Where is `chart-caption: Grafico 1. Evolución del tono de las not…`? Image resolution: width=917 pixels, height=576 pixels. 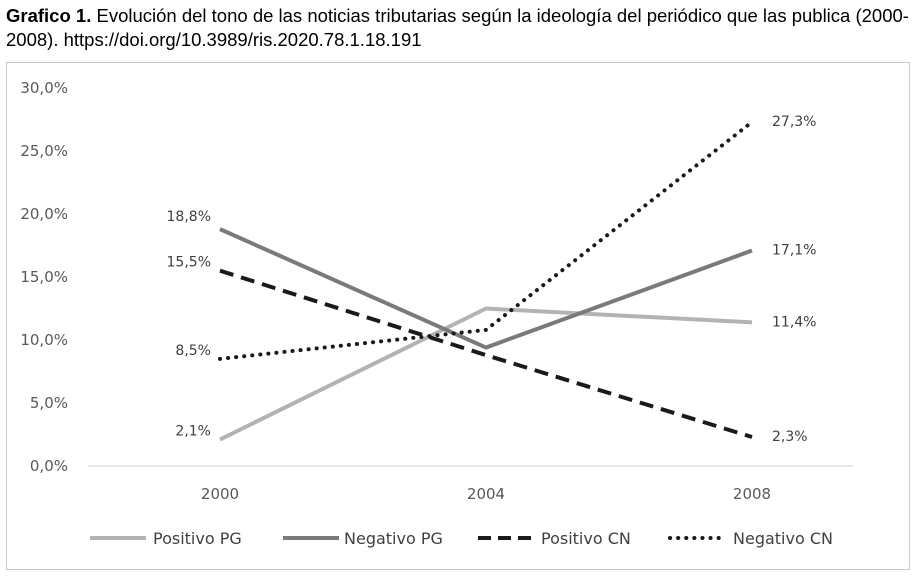
chart-caption: Grafico 1. Evolución del tono de las not… is located at coordinates (458, 28).